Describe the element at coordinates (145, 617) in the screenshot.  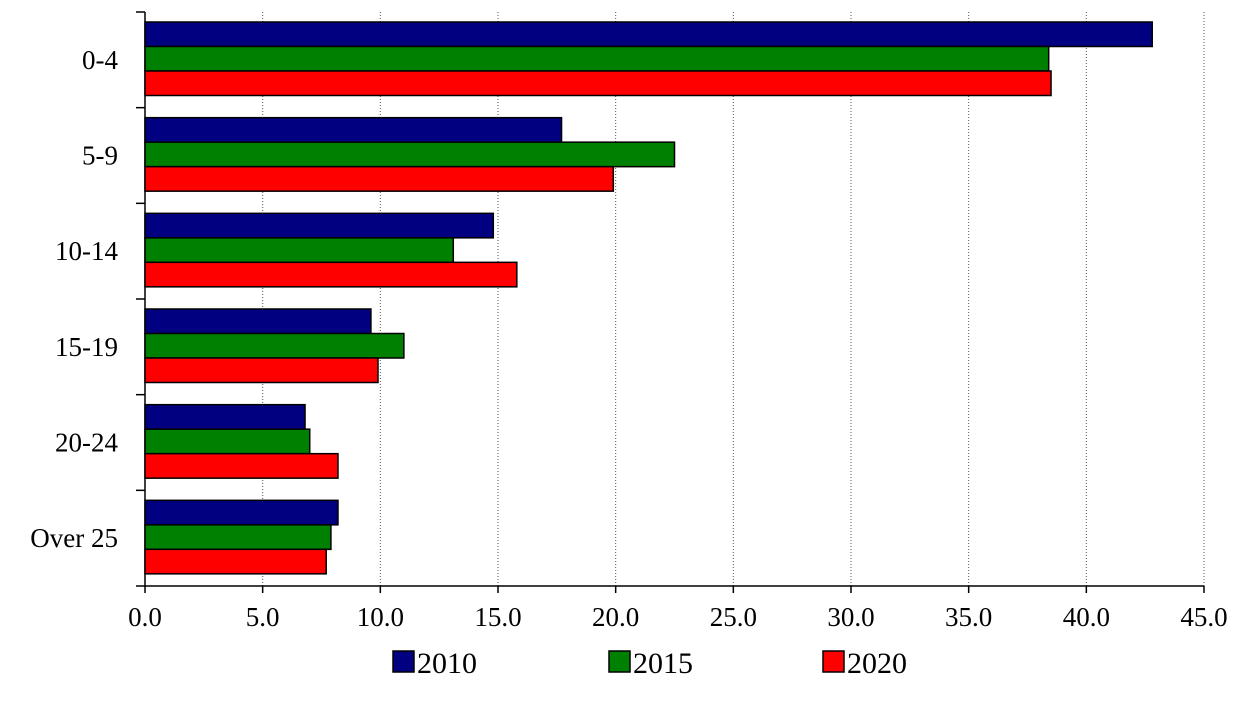
I see `x-tick-label: 0.0` at that location.